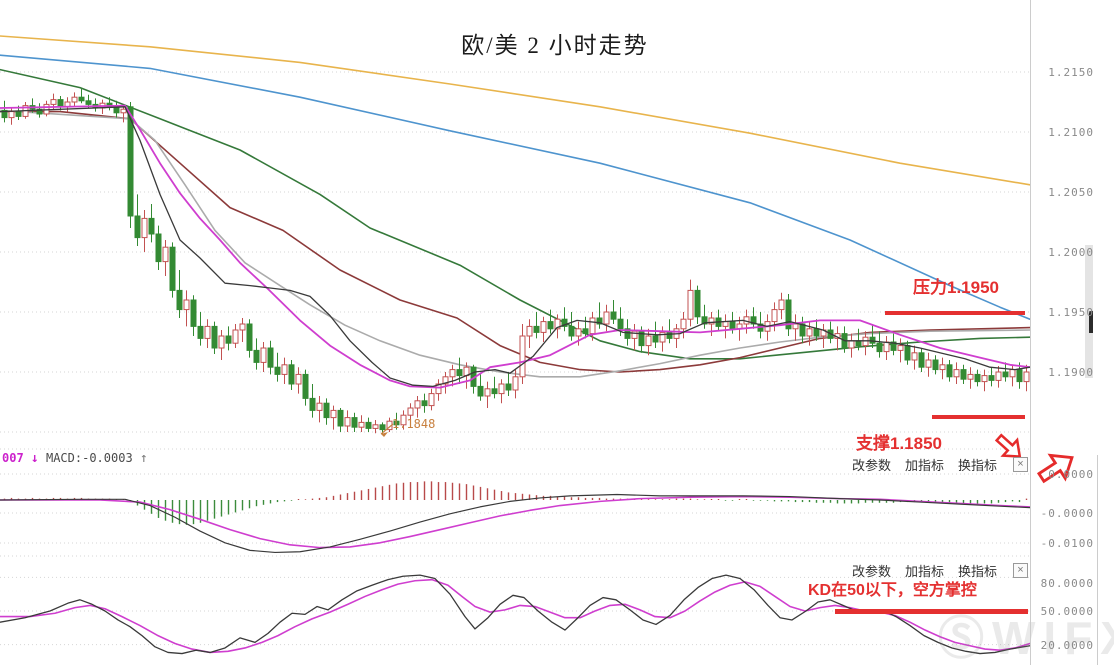 The width and height of the screenshot is (1114, 665). I want to click on drawn-arrow-down-right-icon, so click(1009, 447).